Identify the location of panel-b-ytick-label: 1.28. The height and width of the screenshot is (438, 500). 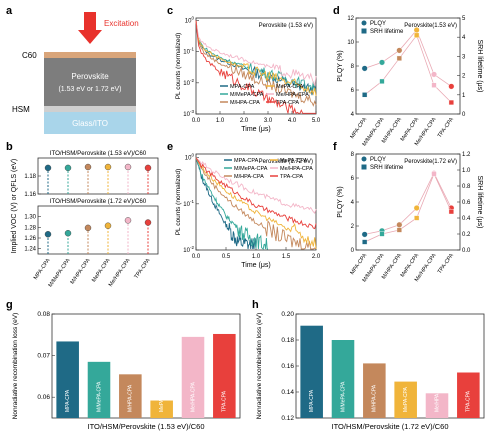
(30, 228).